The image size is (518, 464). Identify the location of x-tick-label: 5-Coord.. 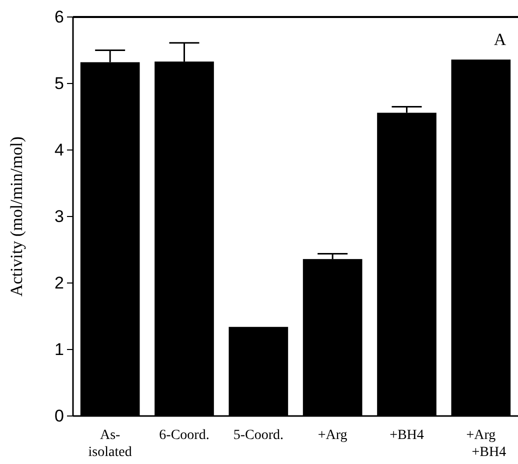
(258, 435).